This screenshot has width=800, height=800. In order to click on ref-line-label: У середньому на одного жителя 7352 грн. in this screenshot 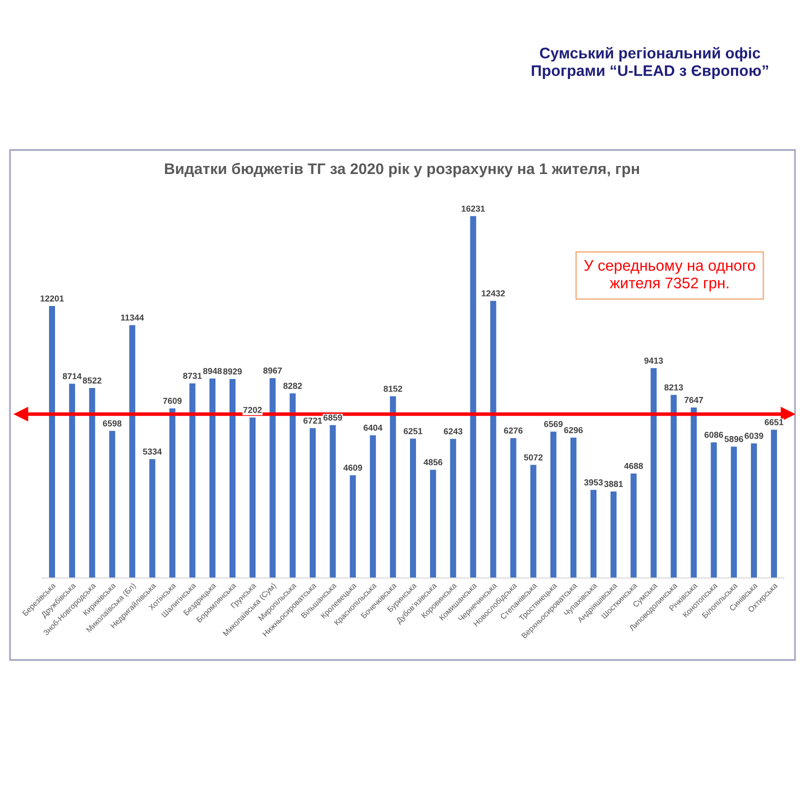, I will do `click(670, 276)`.